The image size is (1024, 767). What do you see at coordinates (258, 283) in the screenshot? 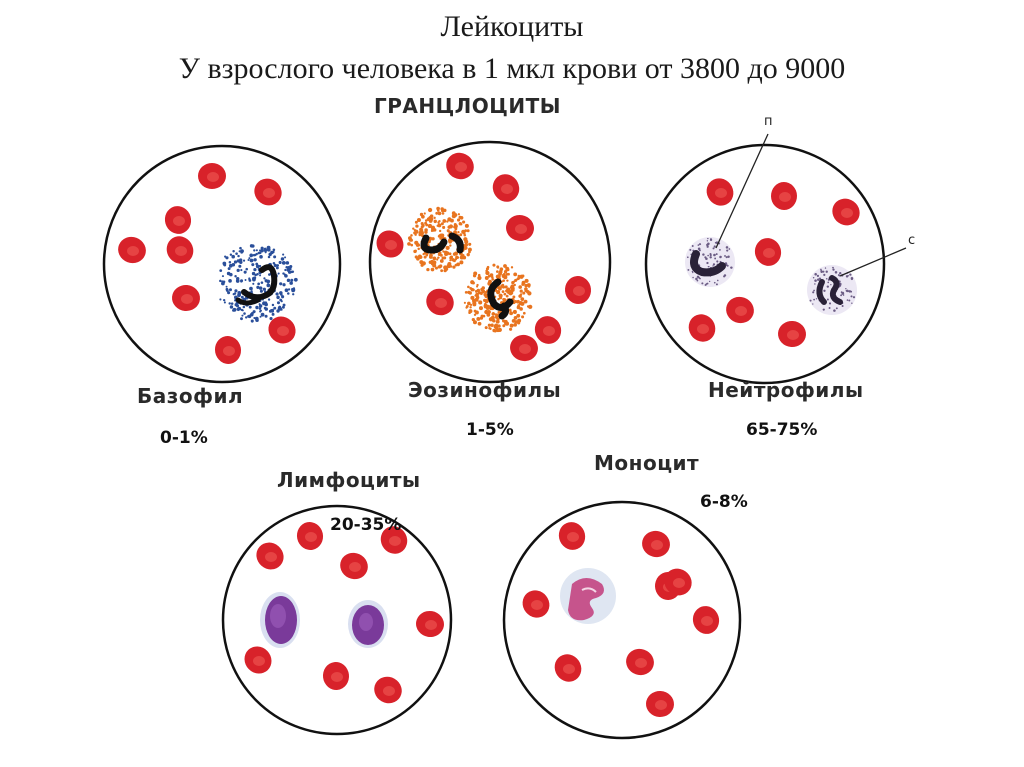
I see `basophil-cell` at bounding box center [258, 283].